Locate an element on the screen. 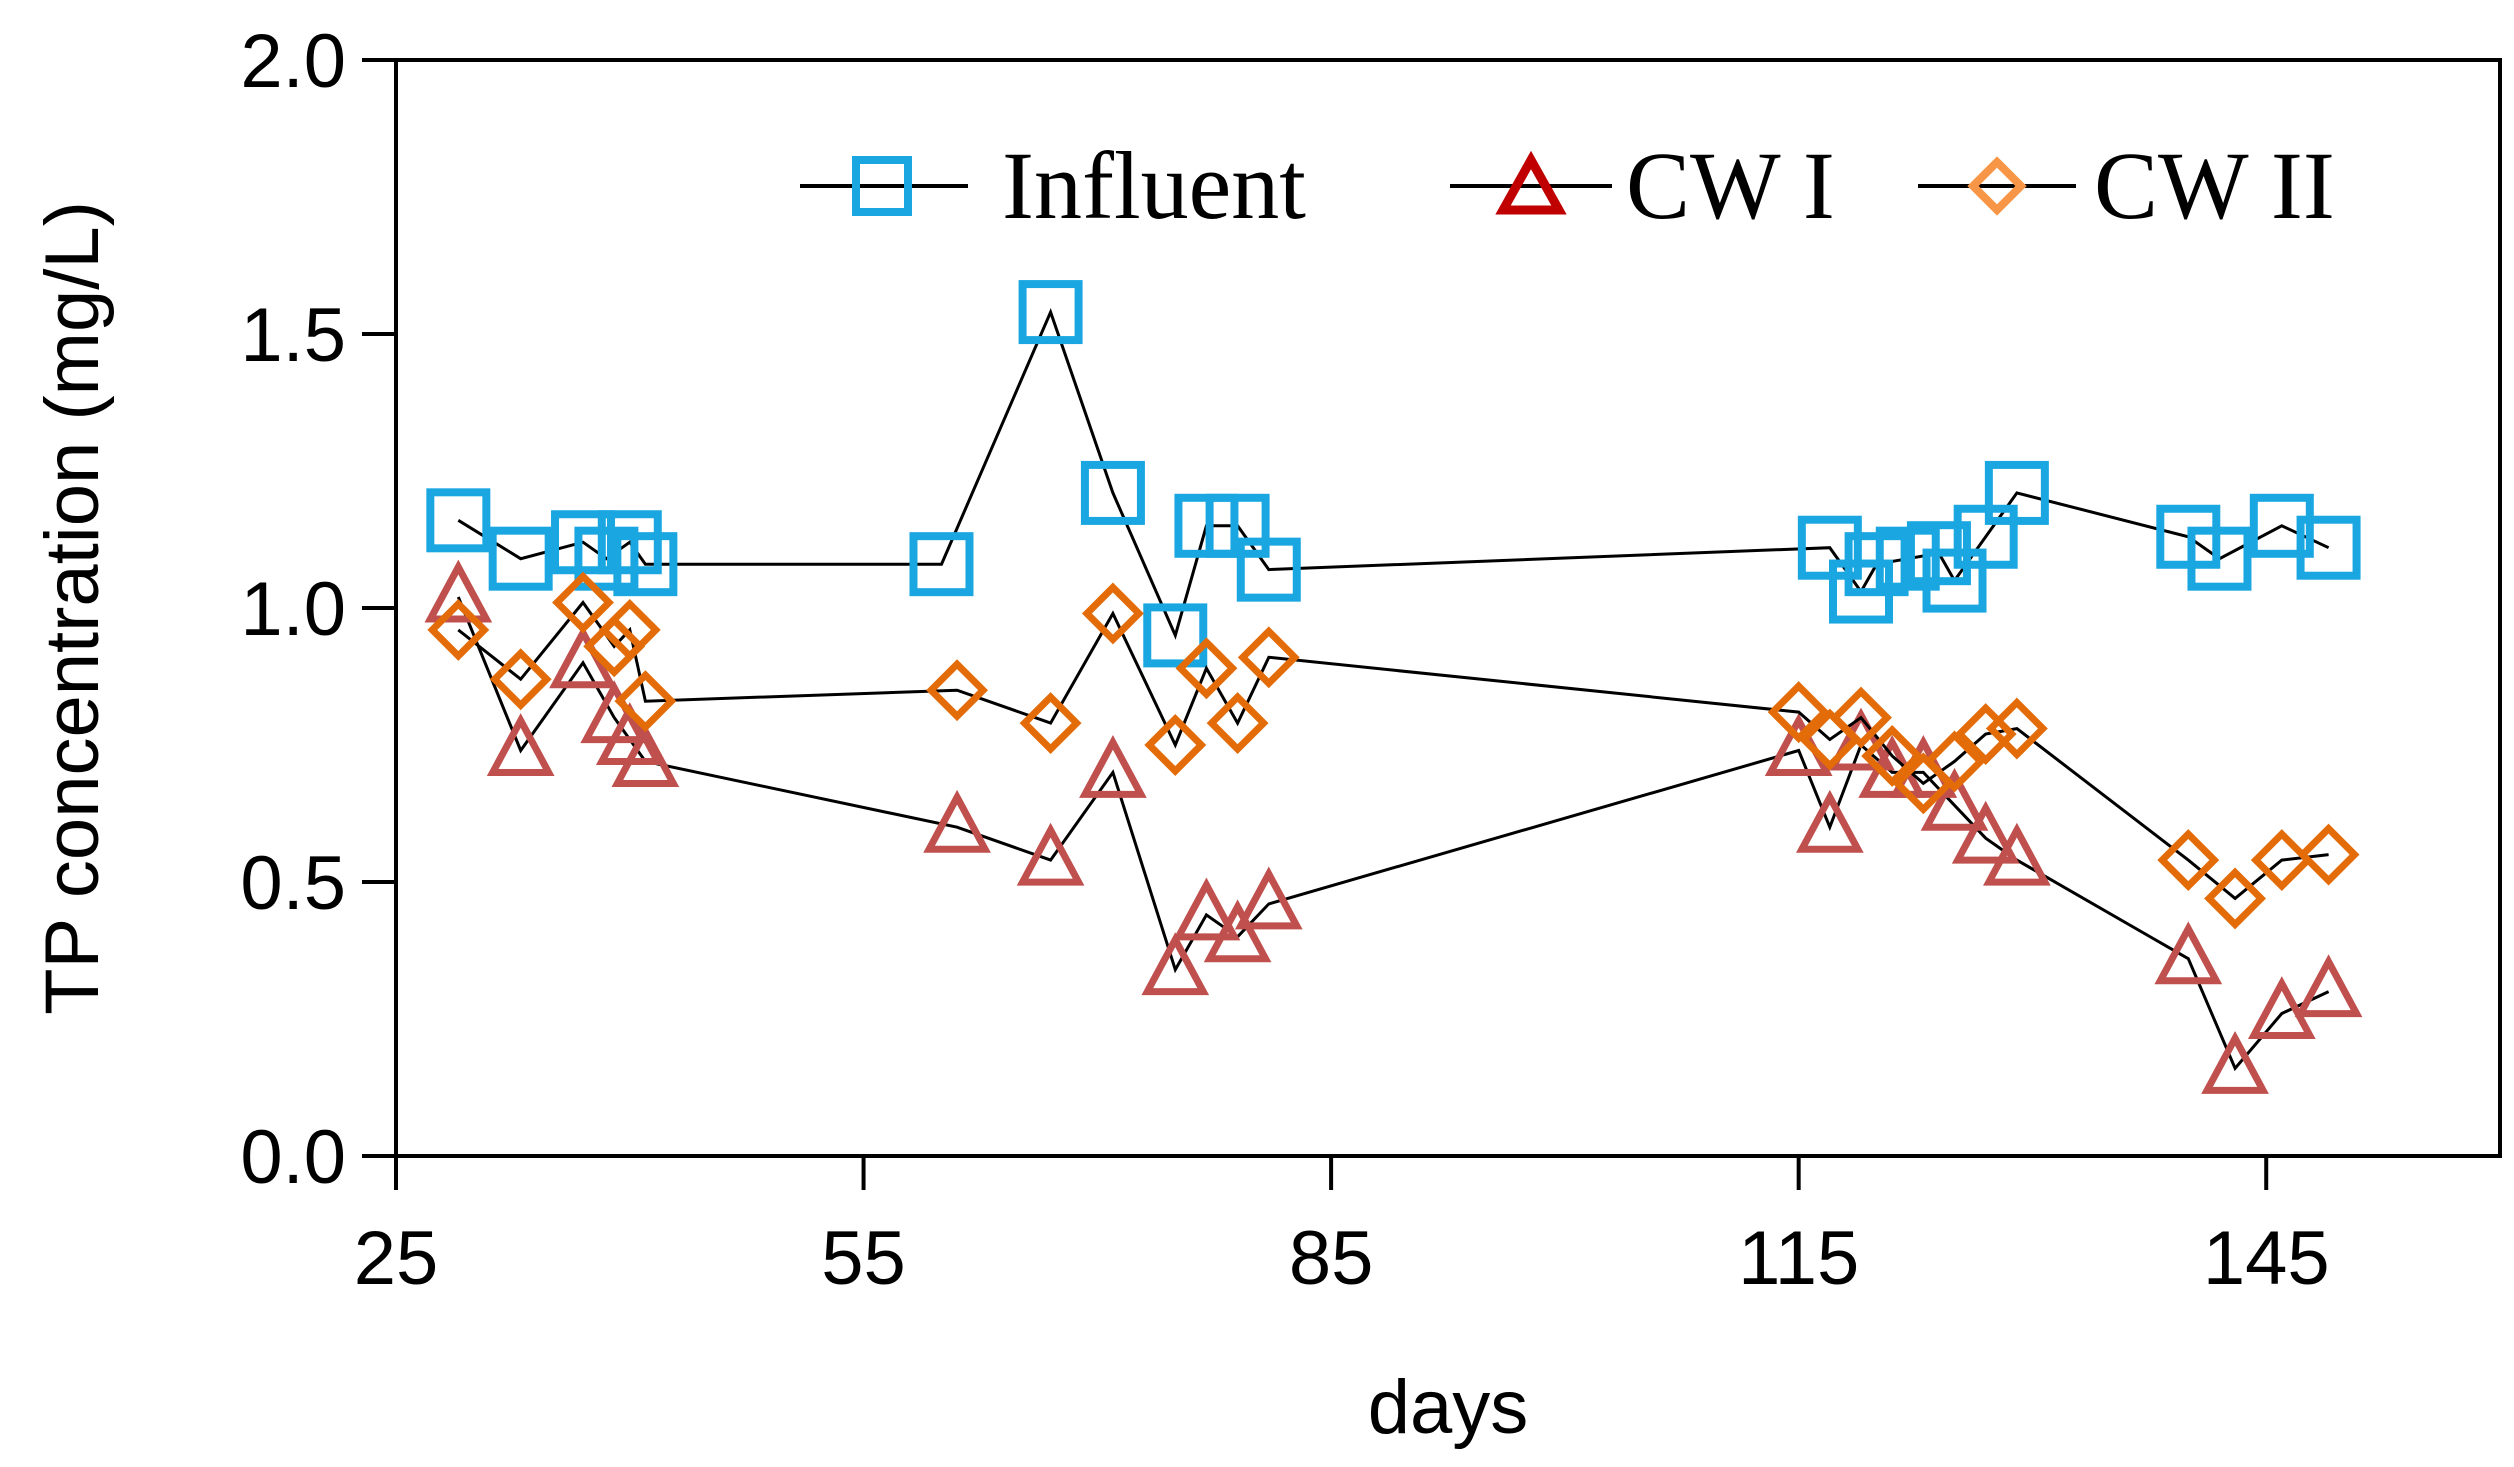 The height and width of the screenshot is (1467, 2514). legend-item-influent: Influent is located at coordinates (1053, 185).